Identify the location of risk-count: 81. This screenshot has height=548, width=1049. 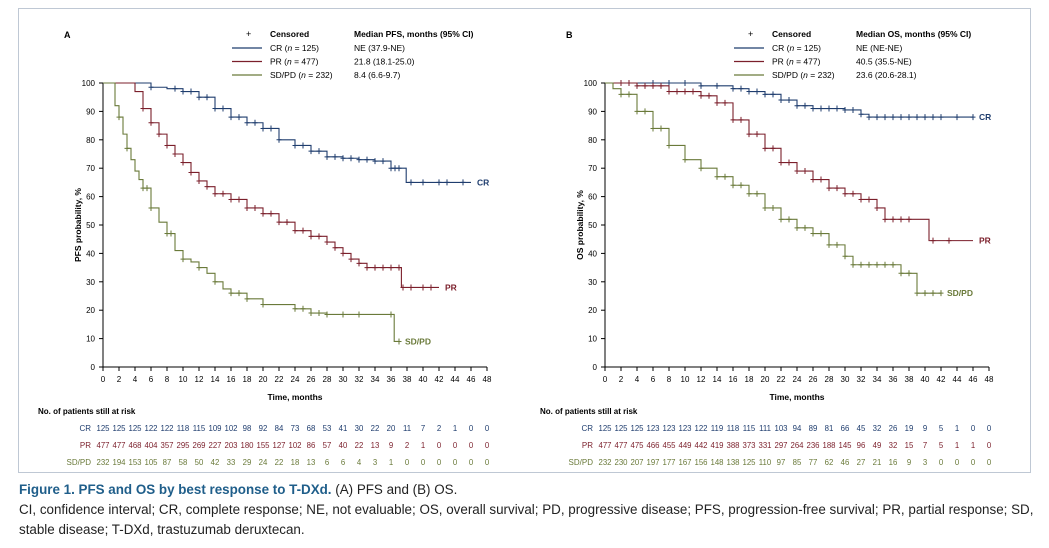
(829, 428).